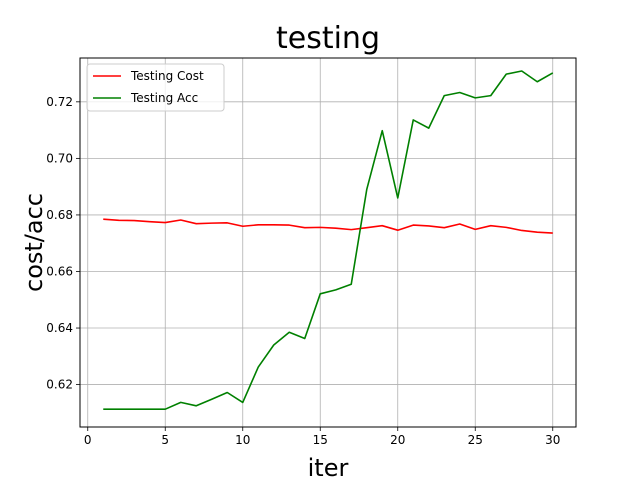 Image resolution: width=640 pixels, height=480 pixels. Describe the element at coordinates (34, 242) in the screenshot. I see `y-axis-label: cost/acc` at that location.